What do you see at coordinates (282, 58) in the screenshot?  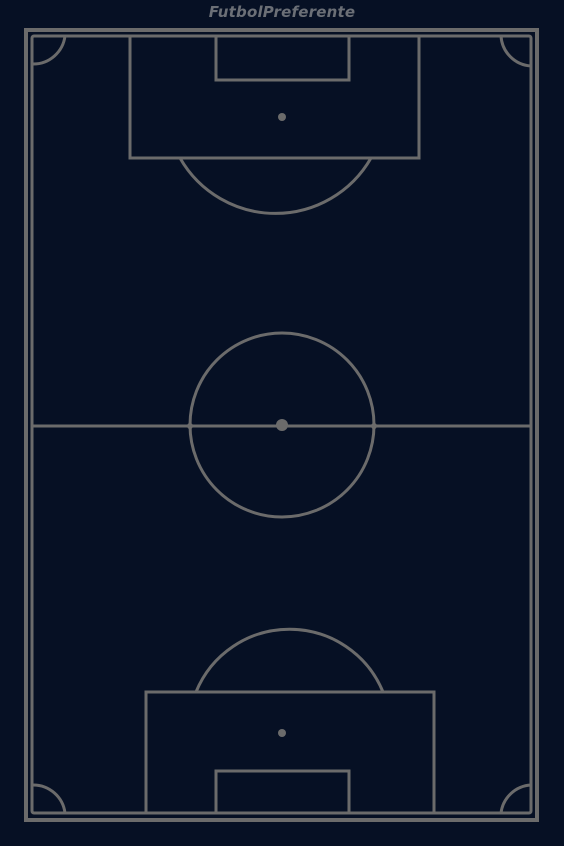 I see `top-goal-area` at bounding box center [282, 58].